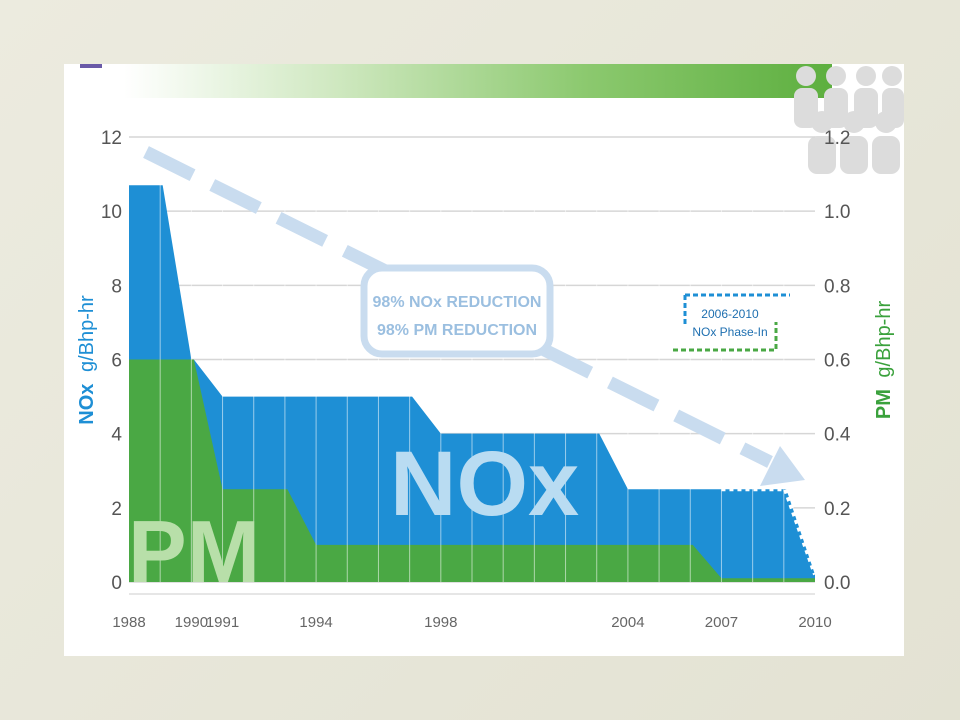  I want to click on right-axis-tick-label: 0.0, so click(837, 583).